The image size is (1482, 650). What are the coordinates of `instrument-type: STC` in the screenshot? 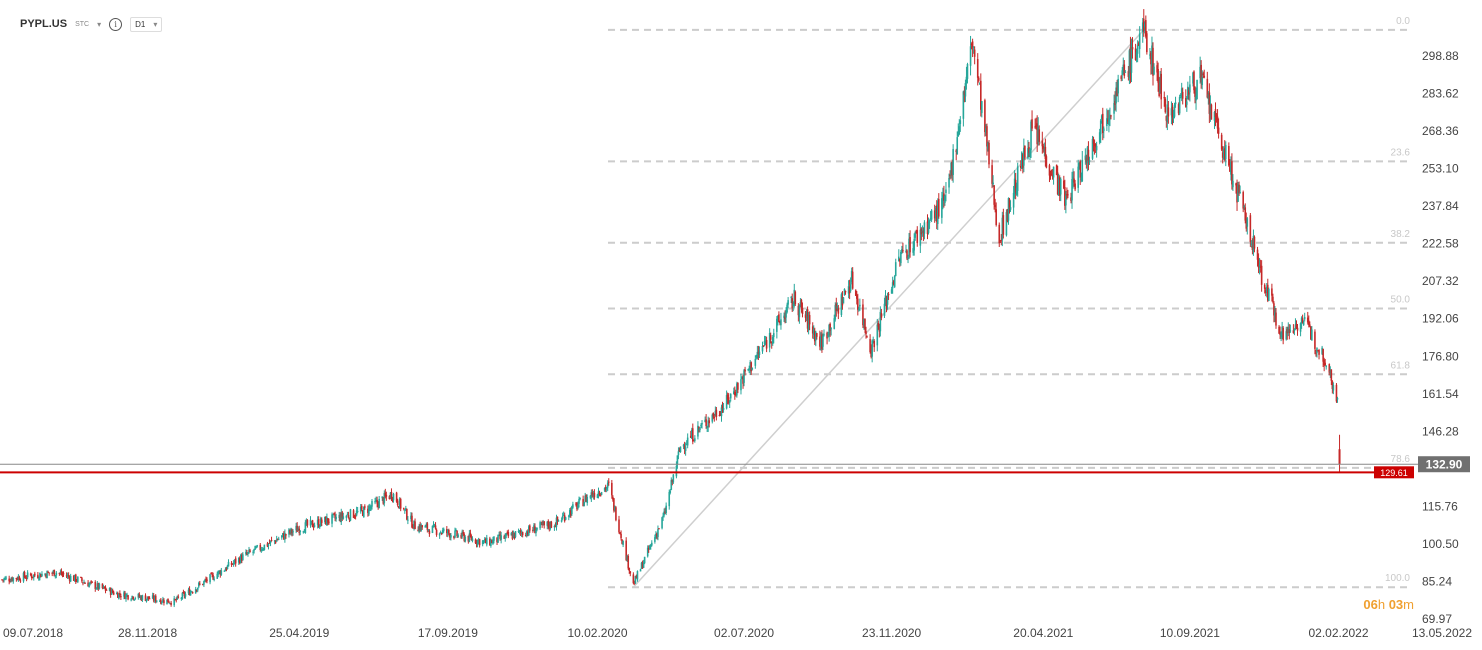 It's located at (82, 24).